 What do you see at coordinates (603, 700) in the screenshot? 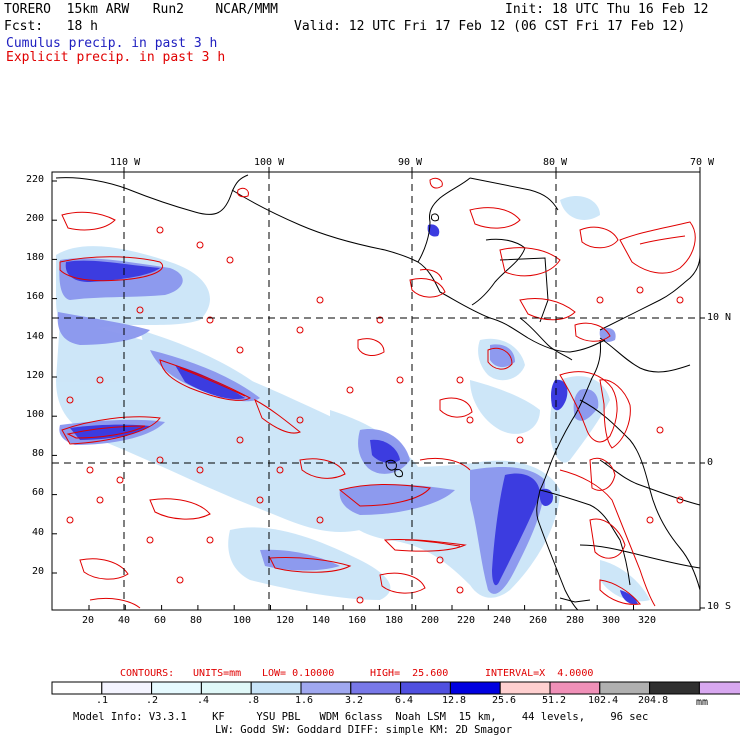
I see `colorbar-label: 102.4` at bounding box center [603, 700].